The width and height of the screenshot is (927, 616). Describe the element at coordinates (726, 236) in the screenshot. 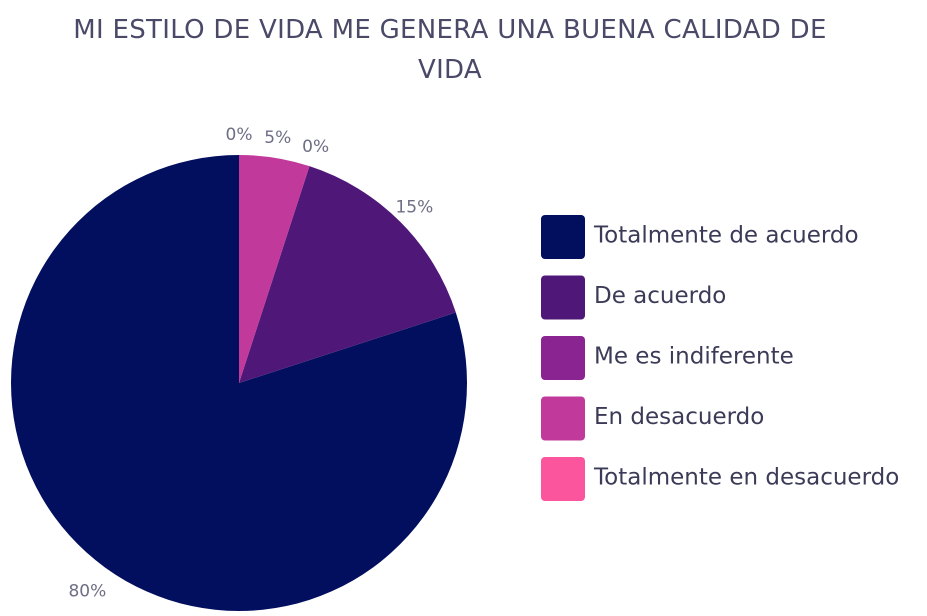

I see `legend-label: Totalmente de acuerdo` at that location.